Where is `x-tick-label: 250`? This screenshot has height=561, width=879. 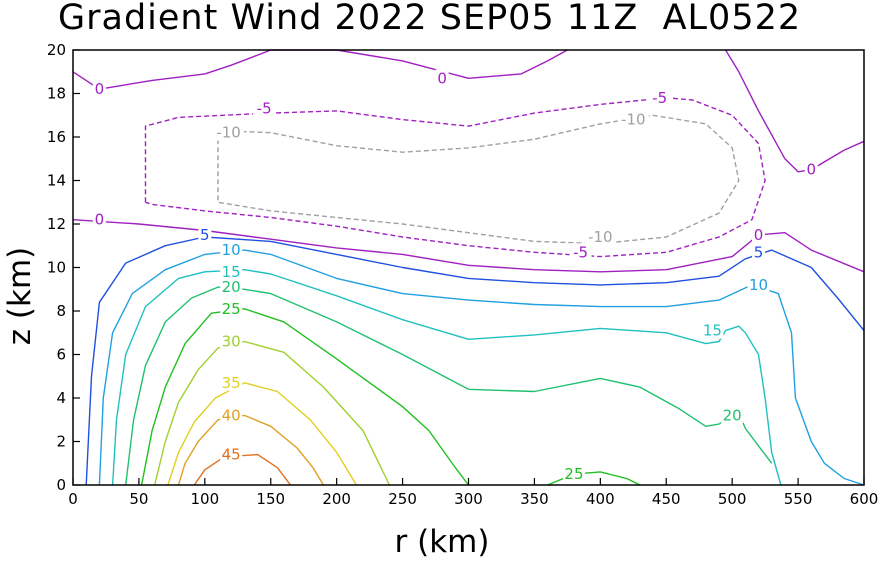
x-tick-label: 250 is located at coordinates (402, 499).